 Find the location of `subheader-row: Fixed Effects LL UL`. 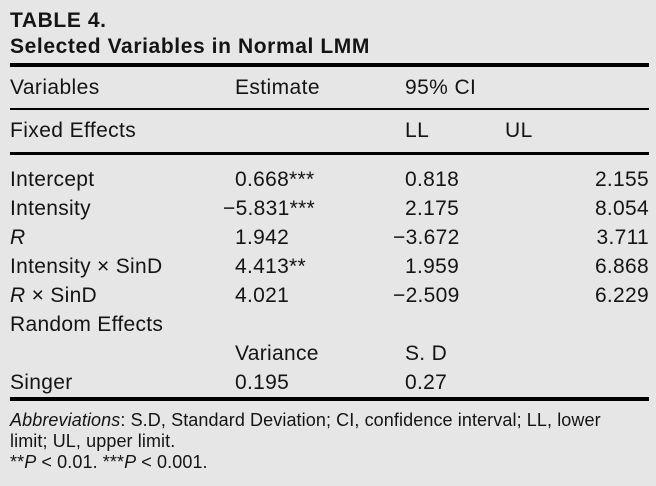

subheader-row: Fixed Effects LL UL is located at coordinates (329, 131).